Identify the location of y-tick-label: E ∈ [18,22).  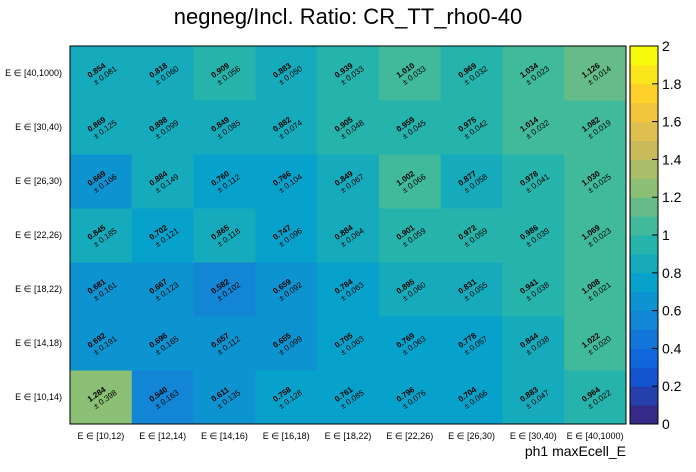
(38, 289).